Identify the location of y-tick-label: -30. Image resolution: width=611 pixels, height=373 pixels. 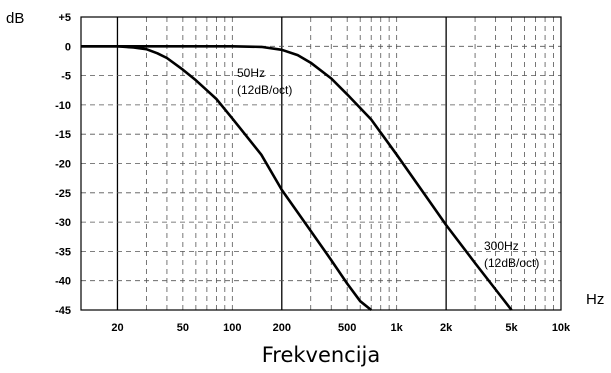
(63, 223).